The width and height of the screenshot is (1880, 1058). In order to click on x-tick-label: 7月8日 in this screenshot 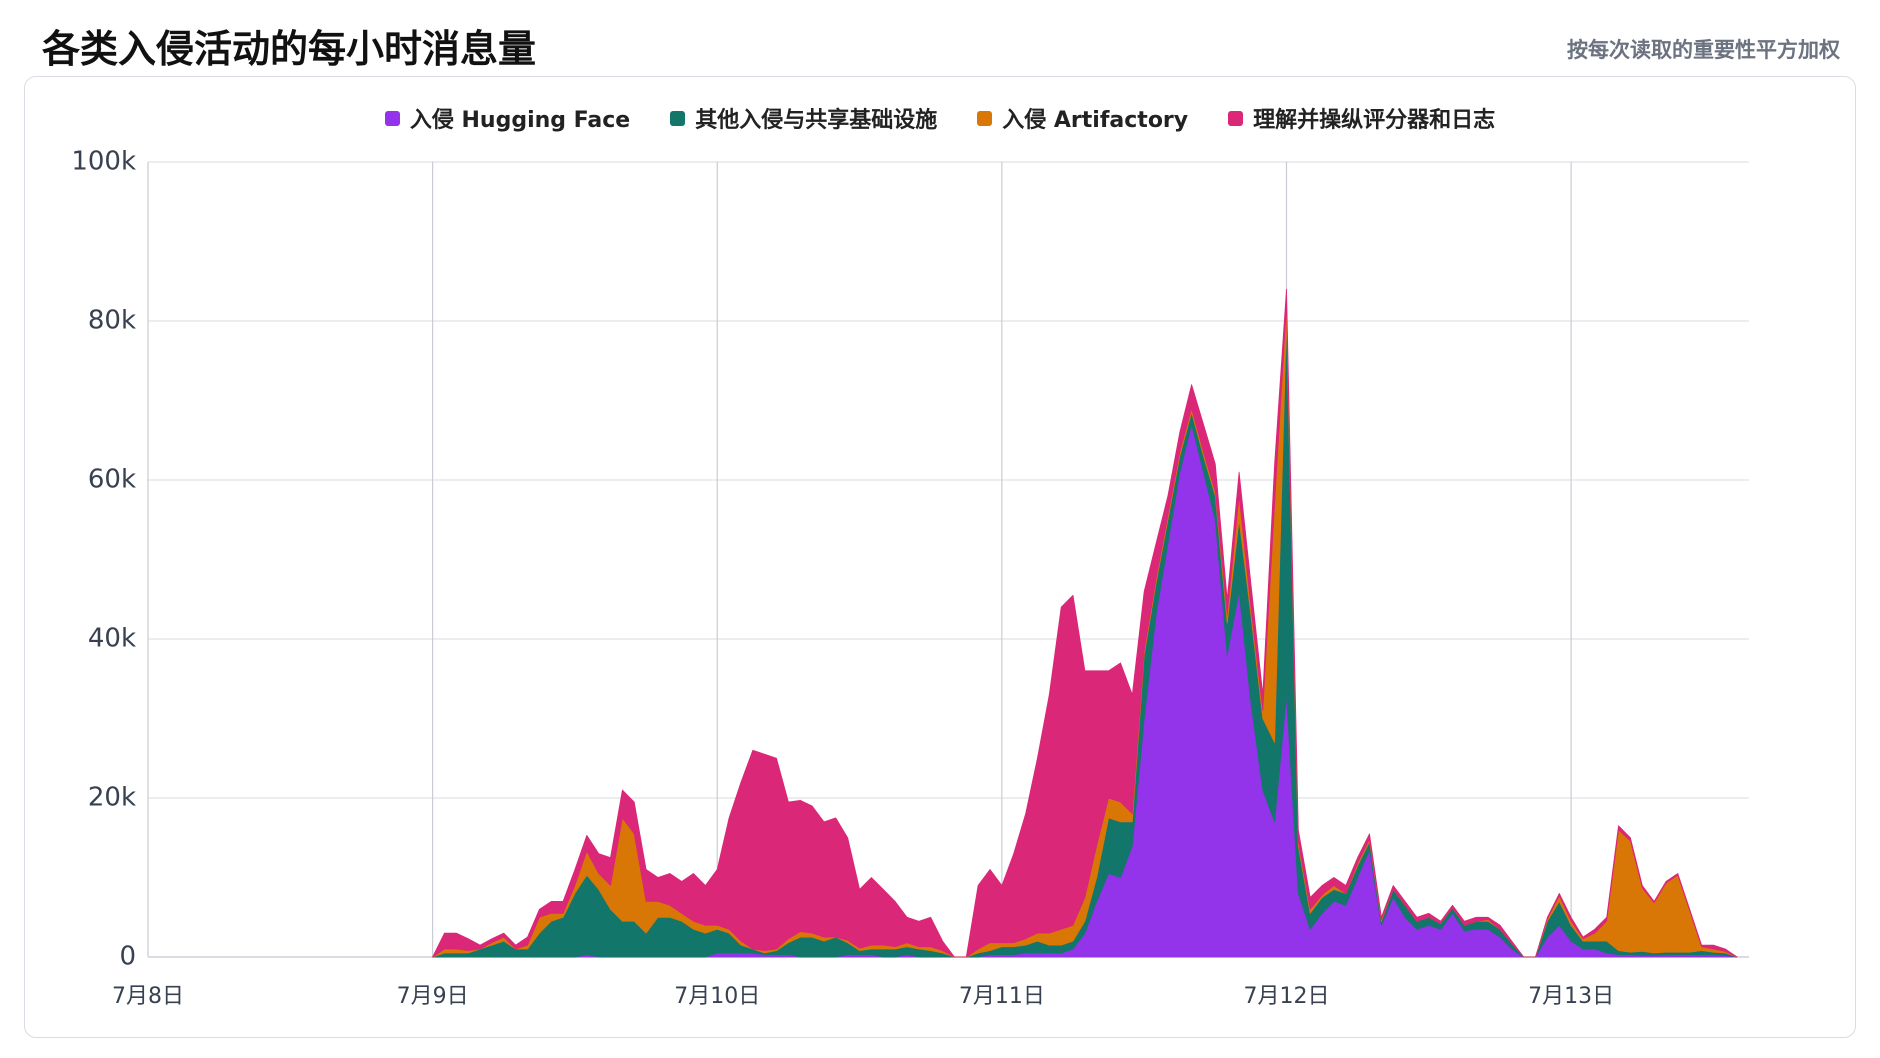, I will do `click(148, 996)`.